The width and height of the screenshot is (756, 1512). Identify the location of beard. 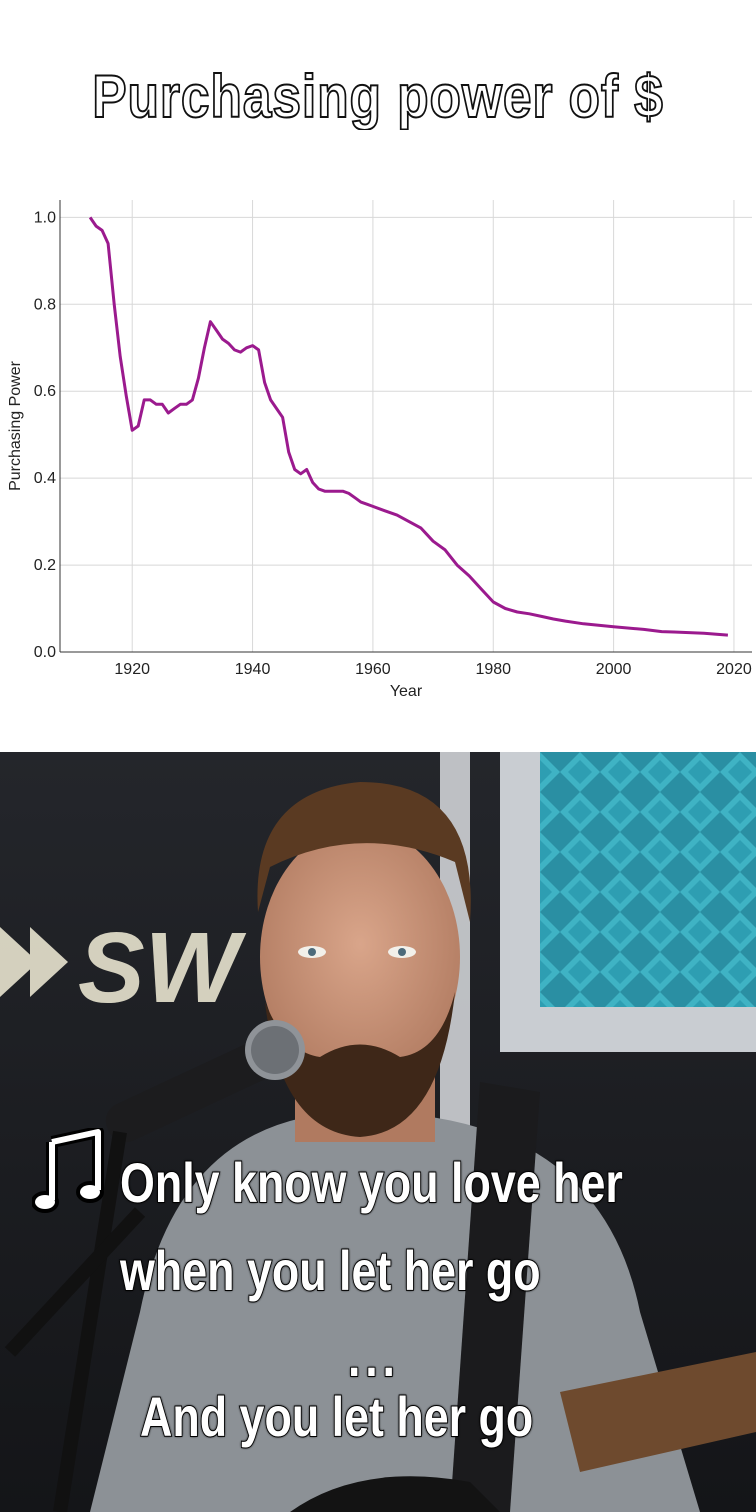
(360, 1064).